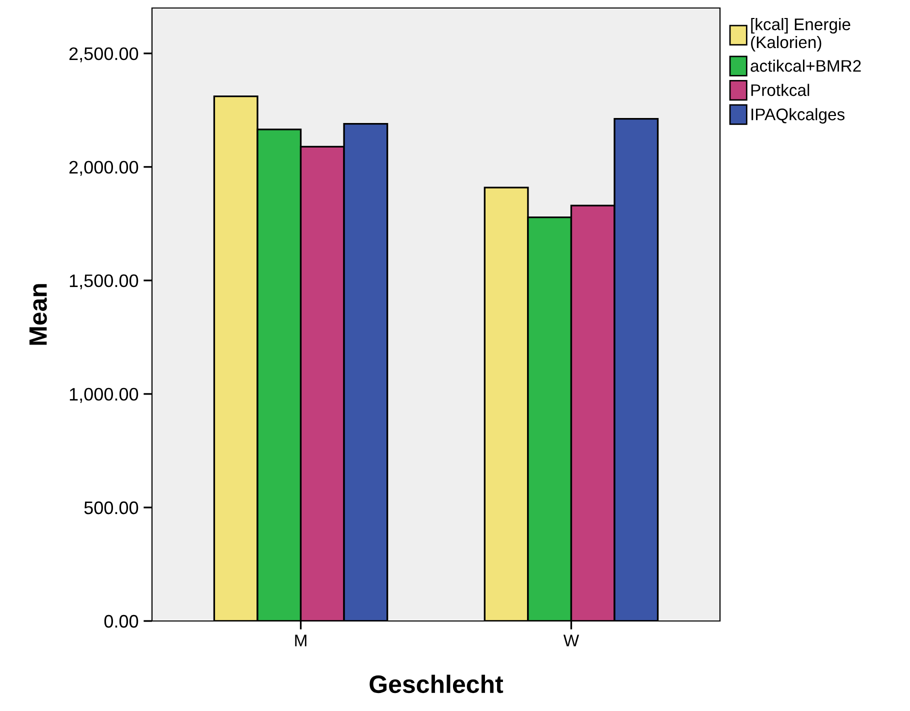 The height and width of the screenshot is (711, 910). What do you see at coordinates (121, 621) in the screenshot?
I see `y-tick-label: 0.00` at bounding box center [121, 621].